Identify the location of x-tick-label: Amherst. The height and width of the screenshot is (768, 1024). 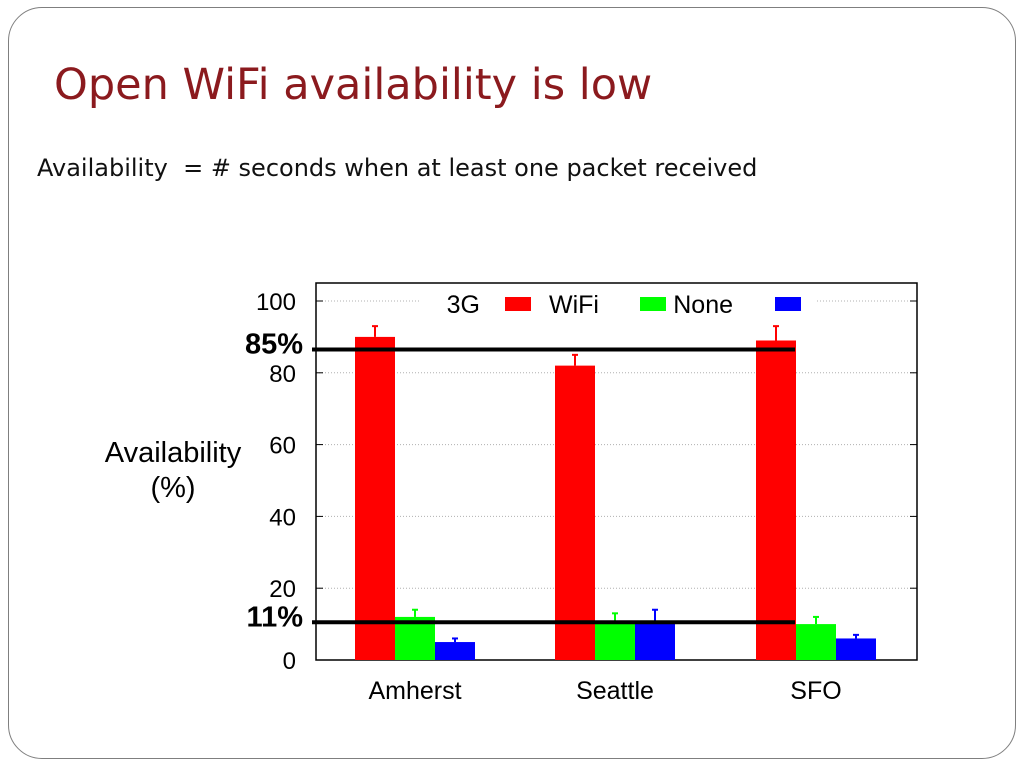
(414, 691).